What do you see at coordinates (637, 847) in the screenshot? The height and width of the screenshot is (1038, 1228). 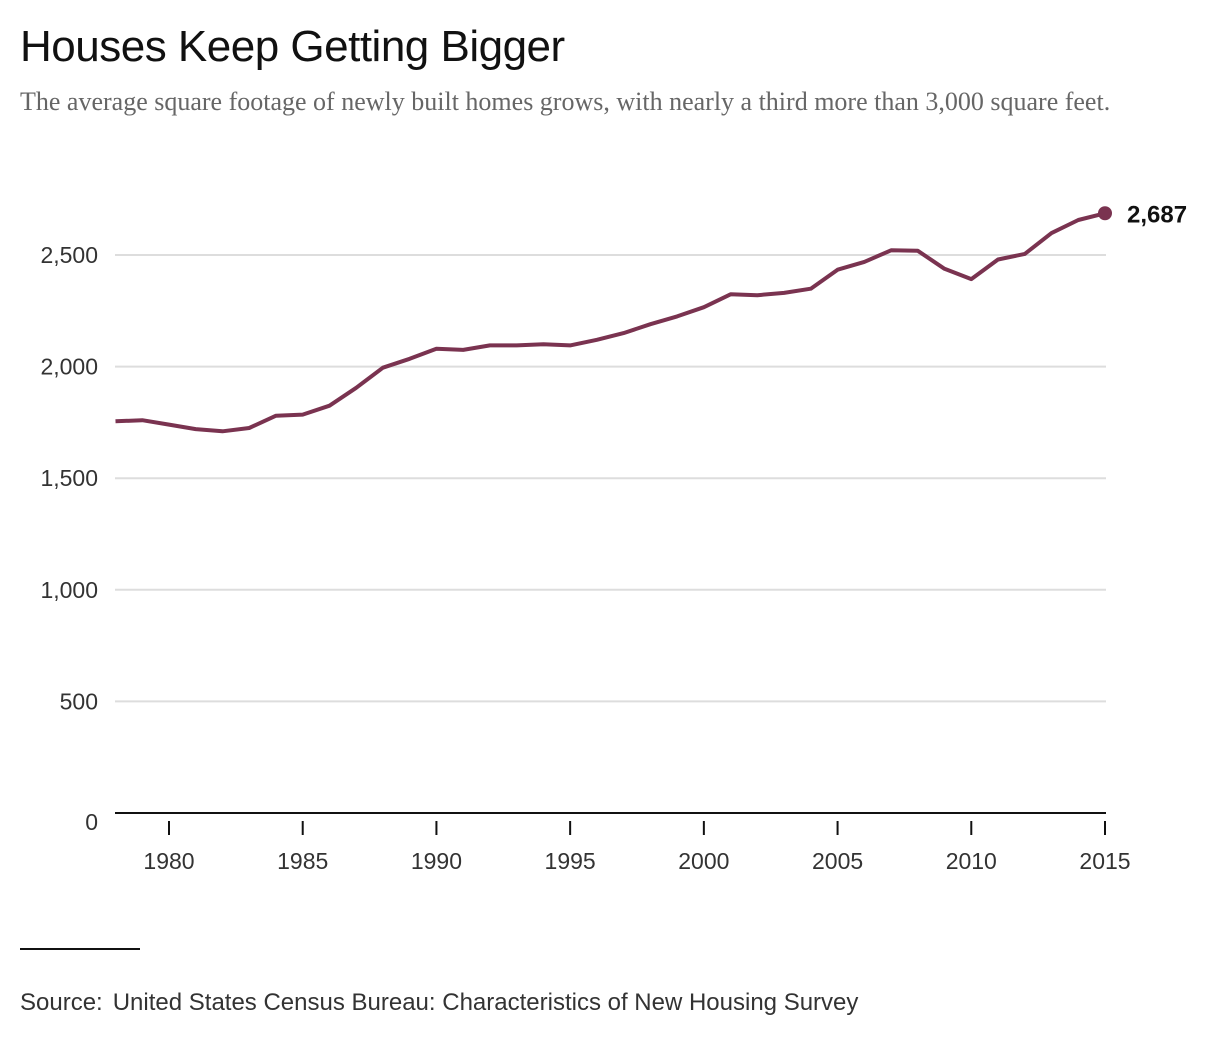 I see `x-axis-ticks: 1980 1985 1990 1995 2000 2005 2010 2015` at bounding box center [637, 847].